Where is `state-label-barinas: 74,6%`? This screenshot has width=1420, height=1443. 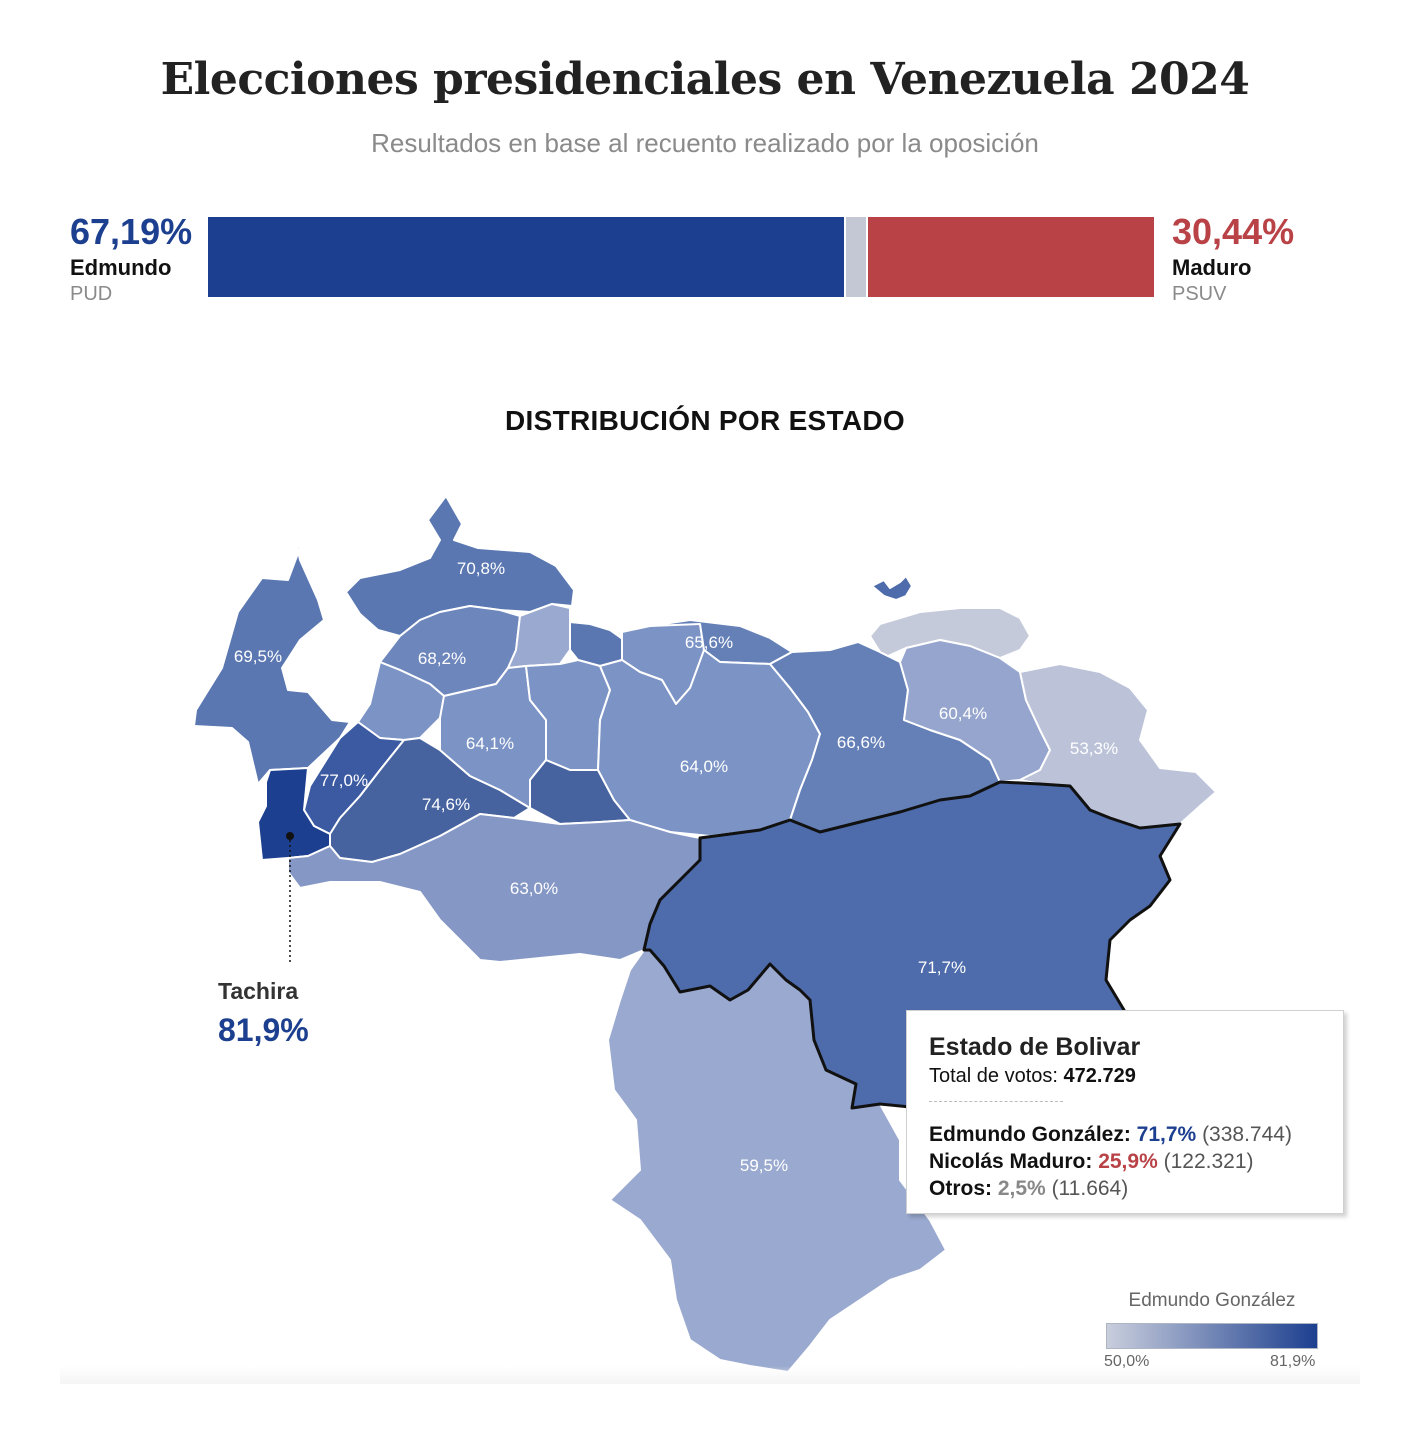 state-label-barinas: 74,6% is located at coordinates (446, 804).